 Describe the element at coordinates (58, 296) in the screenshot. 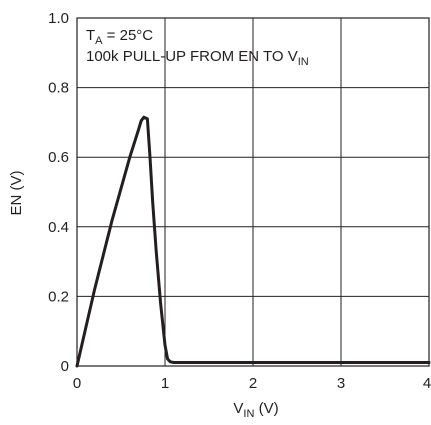

I see `y-tick-label: 0.2` at that location.